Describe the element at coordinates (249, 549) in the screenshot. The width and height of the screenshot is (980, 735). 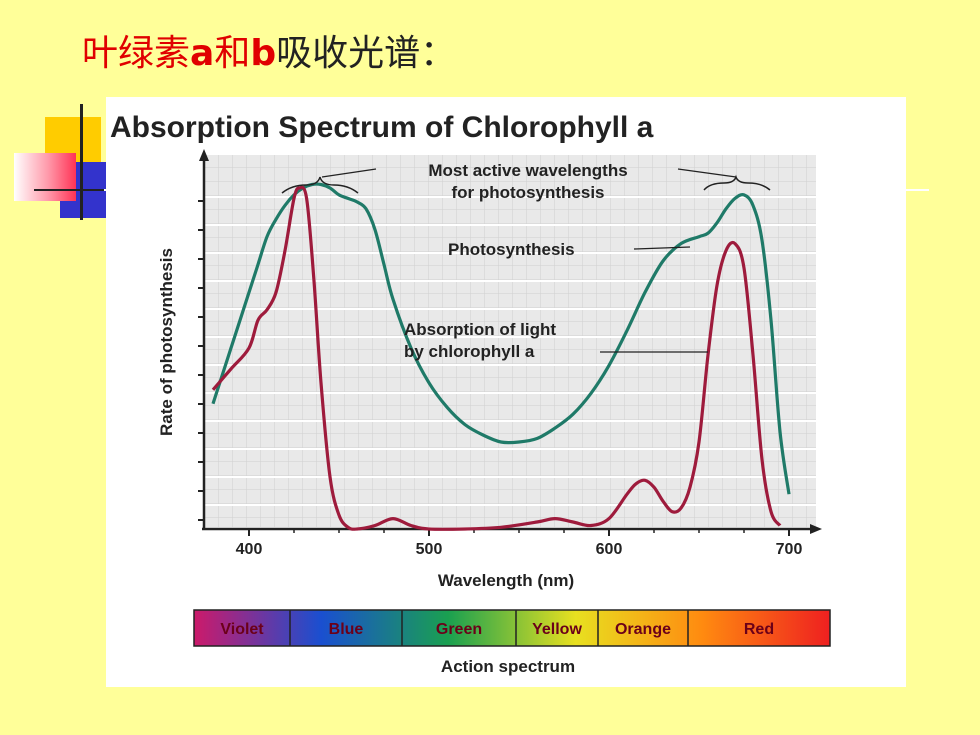
I see `x-tick-label: 400` at that location.